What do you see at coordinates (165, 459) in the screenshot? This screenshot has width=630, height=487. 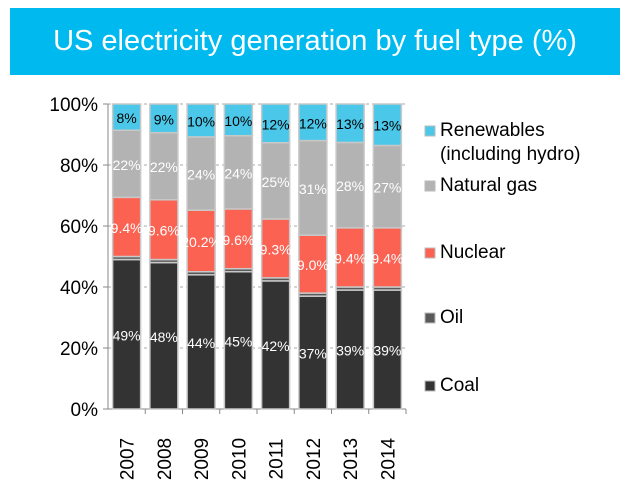 I see `x-tick-label: 2008` at bounding box center [165, 459].